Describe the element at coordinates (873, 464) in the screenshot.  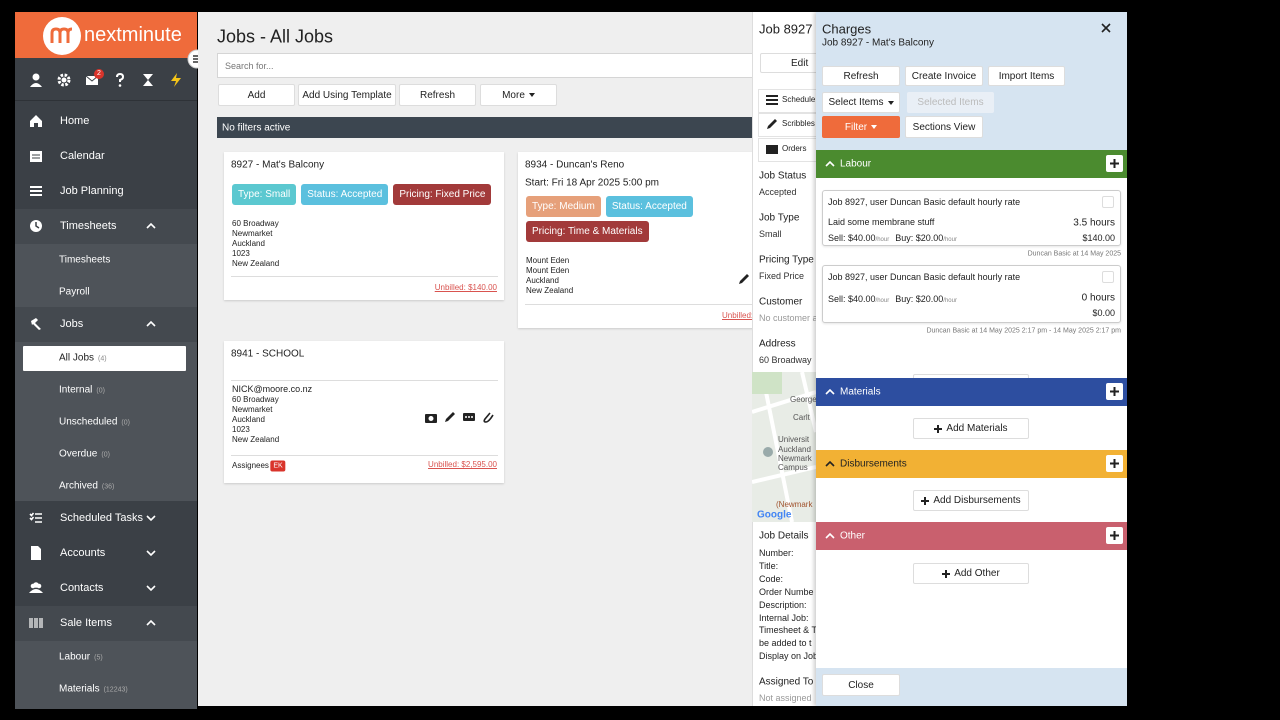
I see `section-name: Disbursements` at that location.